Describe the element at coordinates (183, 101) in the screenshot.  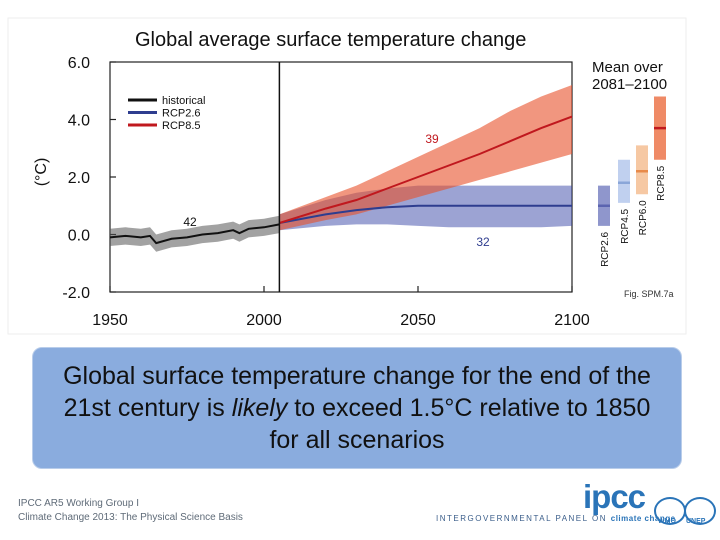
I see `legend-label-historical: historical` at that location.